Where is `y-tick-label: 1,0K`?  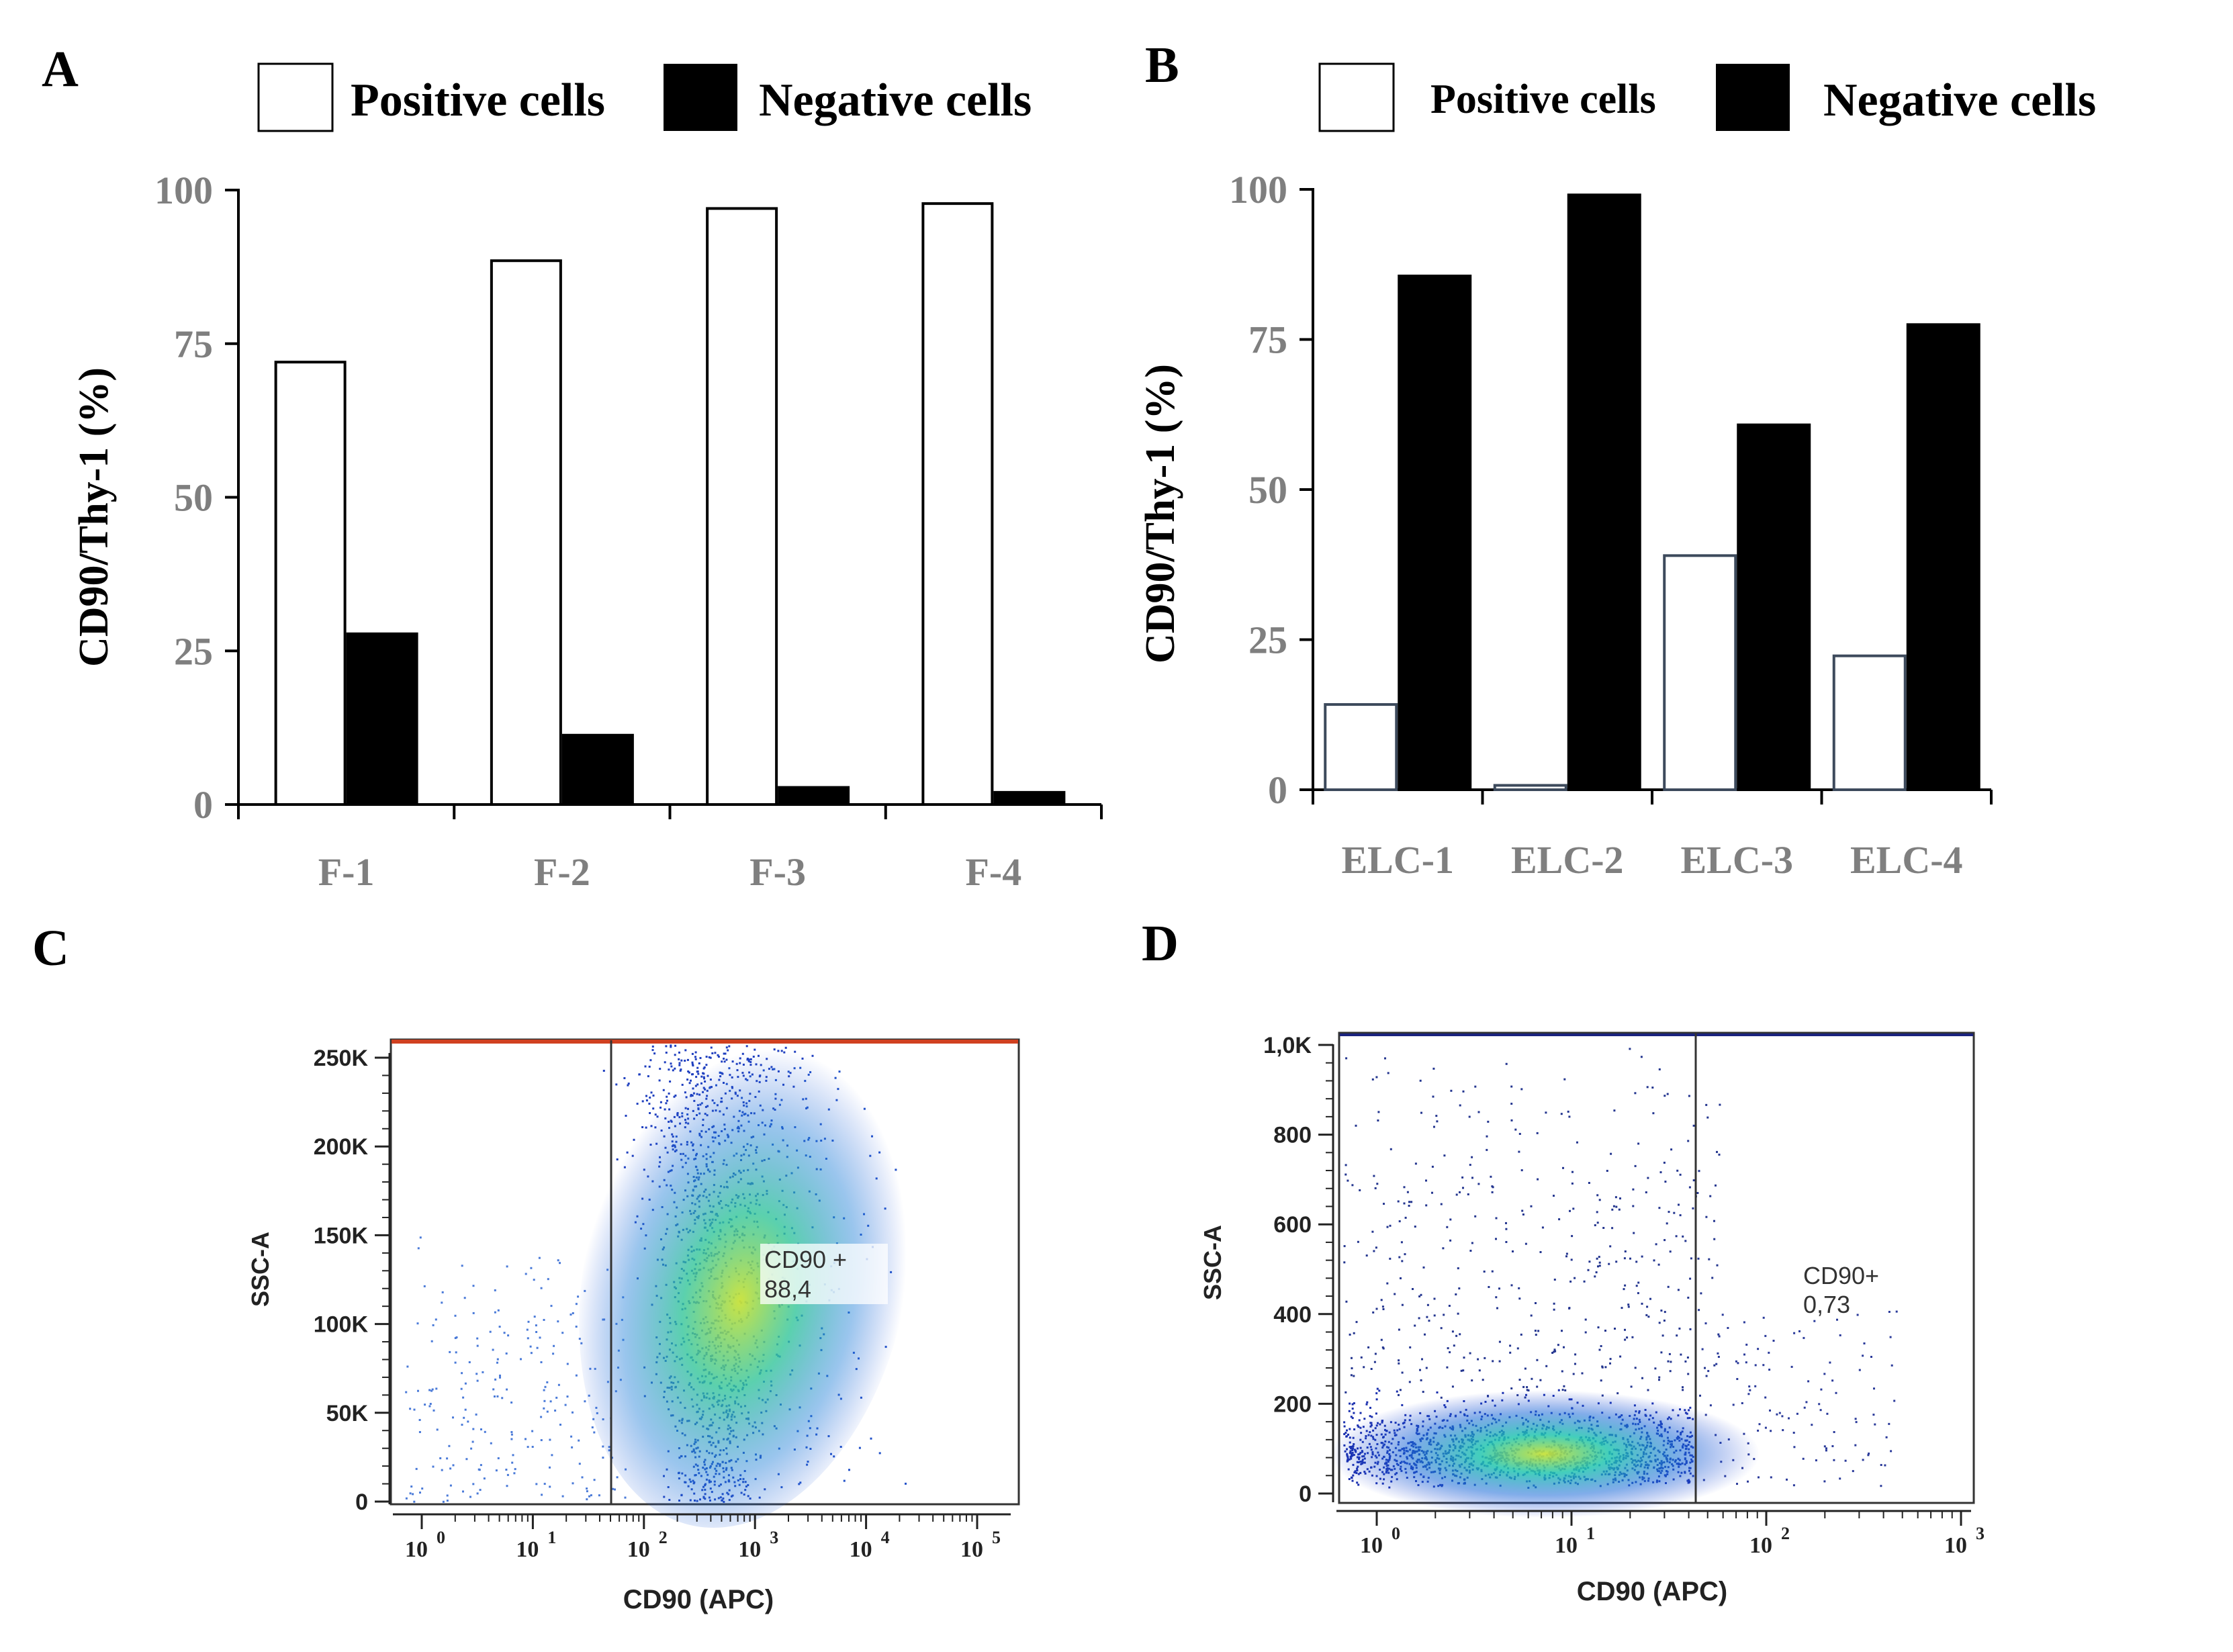 y-tick-label: 1,0K is located at coordinates (1288, 1045).